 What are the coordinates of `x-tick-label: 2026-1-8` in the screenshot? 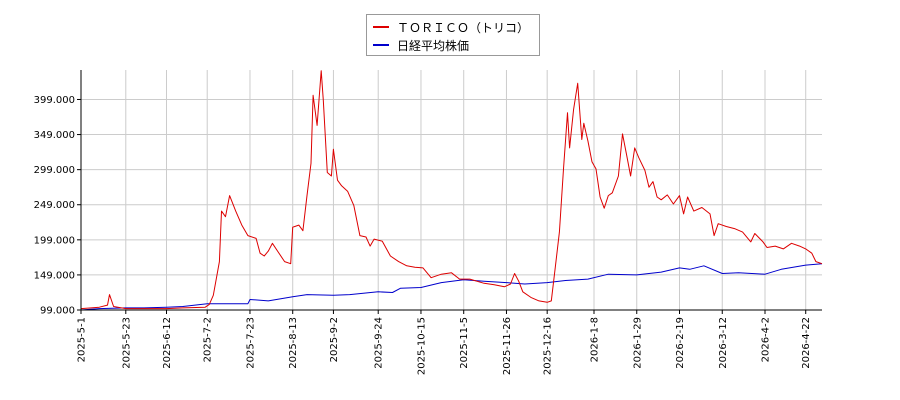 It's located at (595, 339).